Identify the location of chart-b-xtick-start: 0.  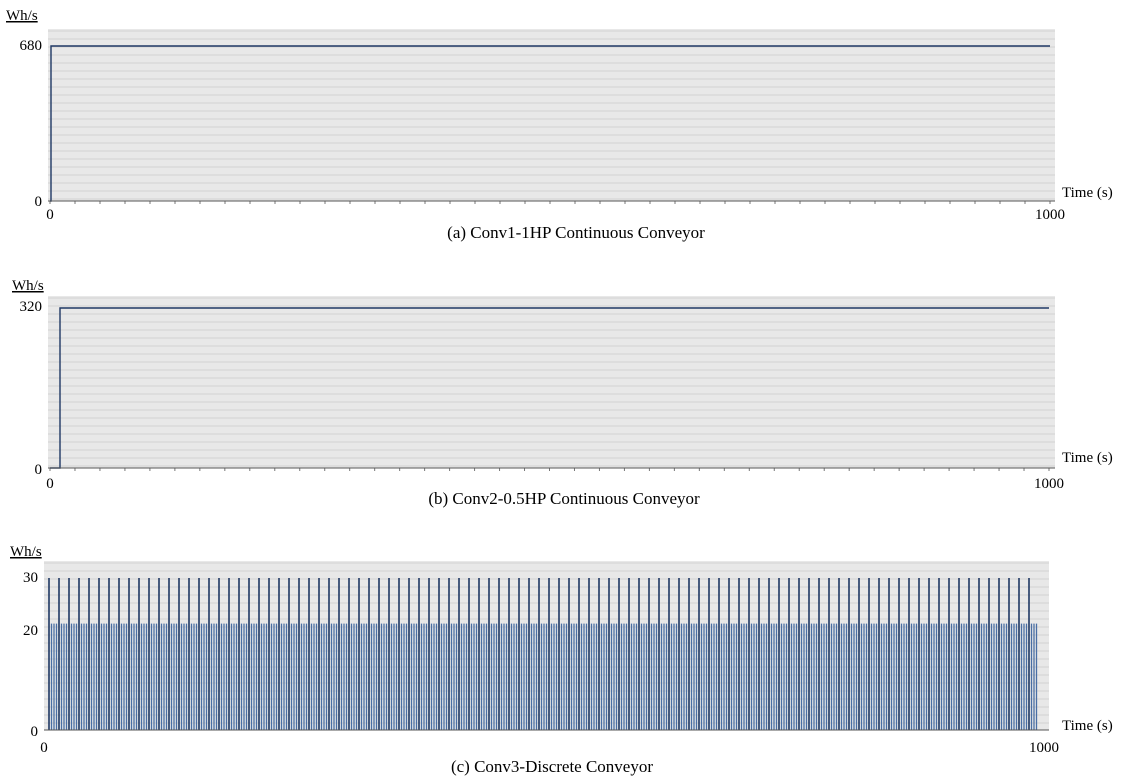
(50, 484).